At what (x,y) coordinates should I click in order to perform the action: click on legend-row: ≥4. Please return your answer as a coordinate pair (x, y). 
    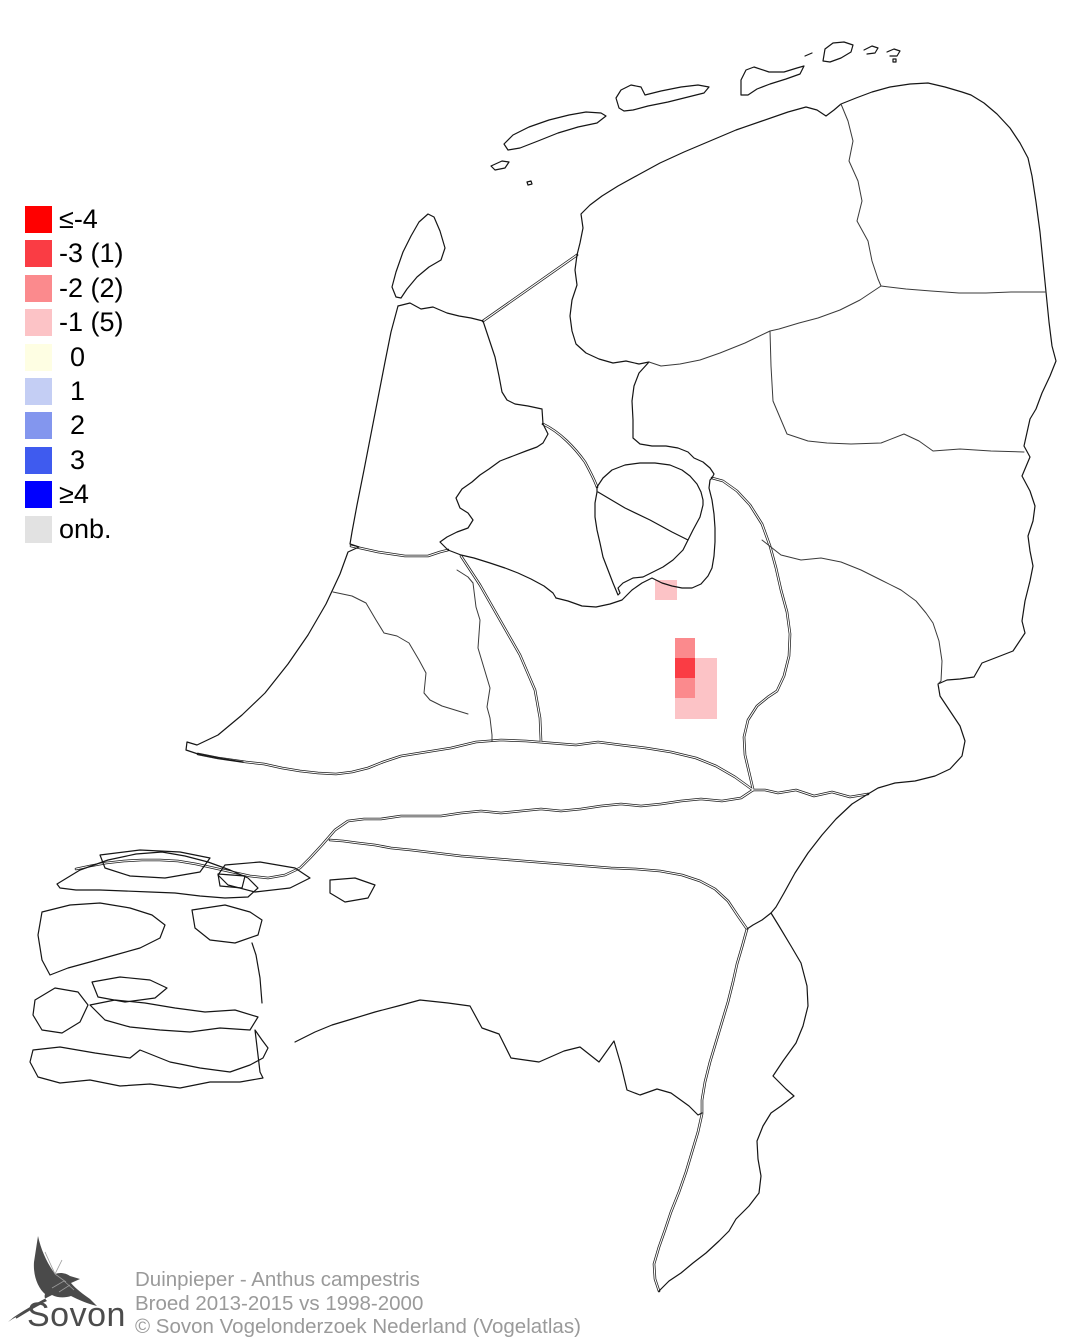
    Looking at the image, I should click on (74, 494).